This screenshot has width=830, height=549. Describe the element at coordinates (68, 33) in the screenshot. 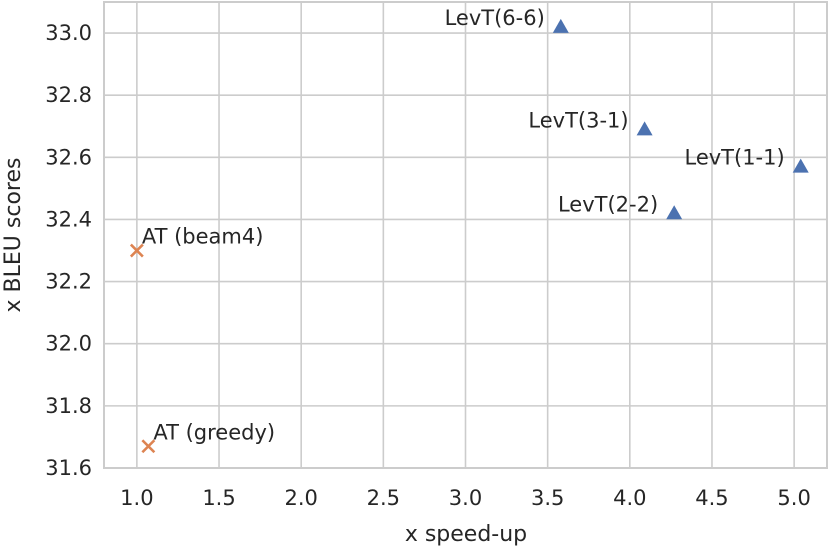

I see `y-tick-label: 33.0` at that location.